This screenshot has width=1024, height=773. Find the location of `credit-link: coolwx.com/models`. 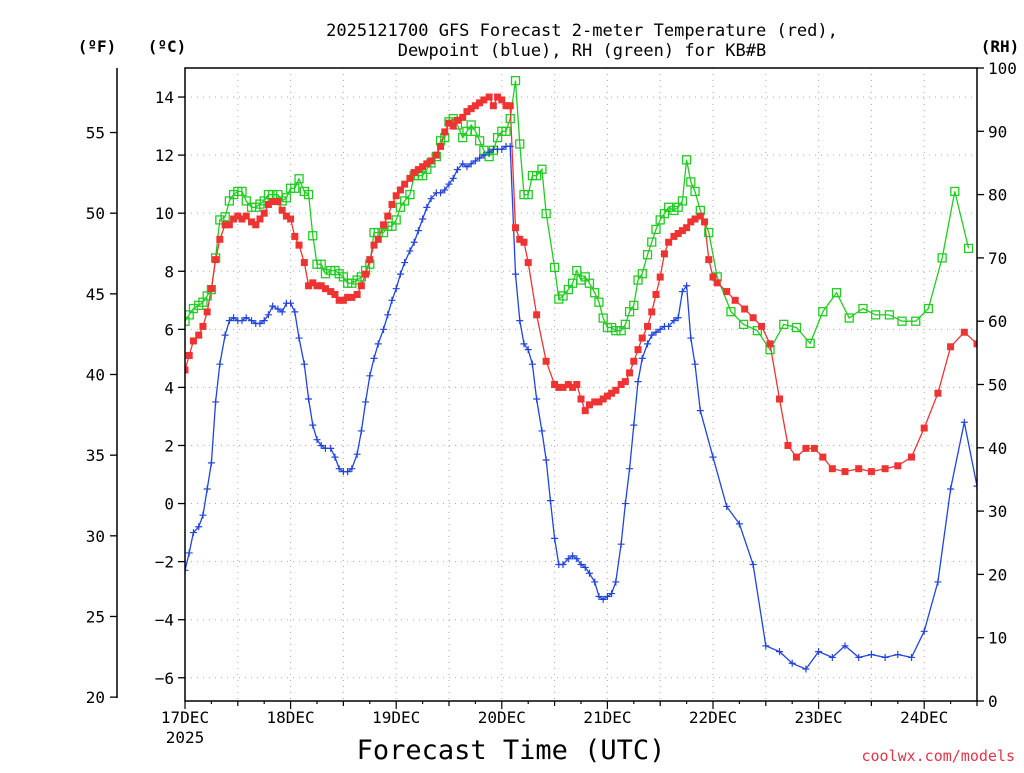

credit-link: coolwx.com/models is located at coordinates (938, 756).